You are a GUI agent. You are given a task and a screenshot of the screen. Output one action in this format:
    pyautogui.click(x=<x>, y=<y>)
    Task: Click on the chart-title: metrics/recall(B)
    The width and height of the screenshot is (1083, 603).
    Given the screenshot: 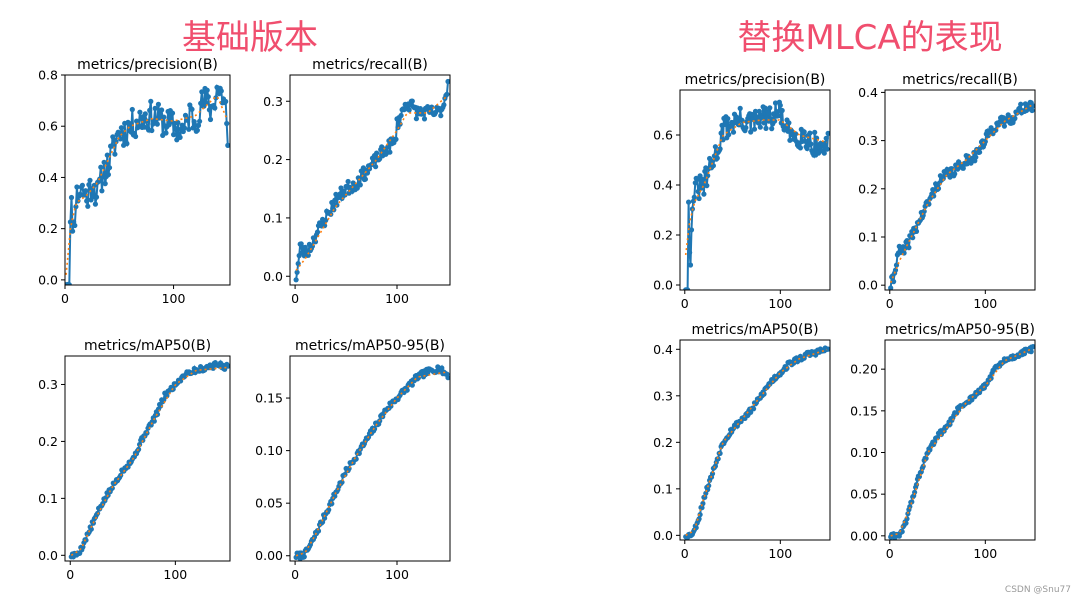 What is the action you would take?
    pyautogui.click(x=370, y=65)
    